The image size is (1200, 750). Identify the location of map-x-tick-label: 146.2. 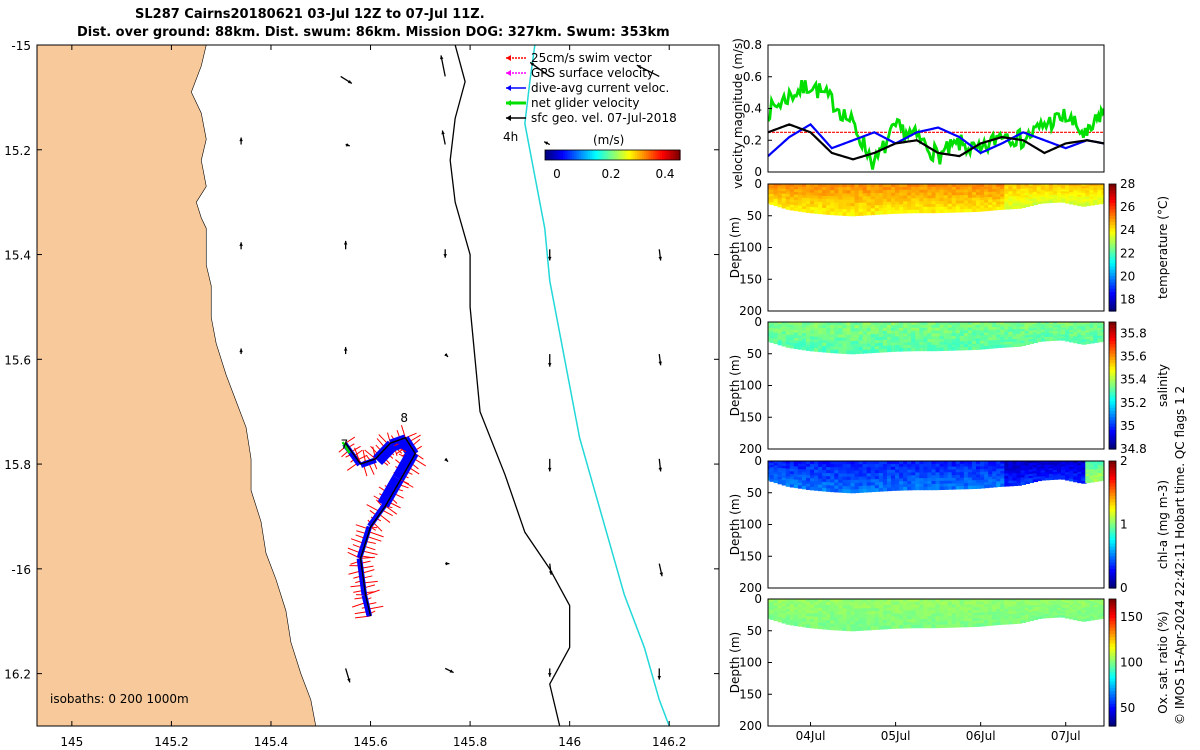
(669, 742).